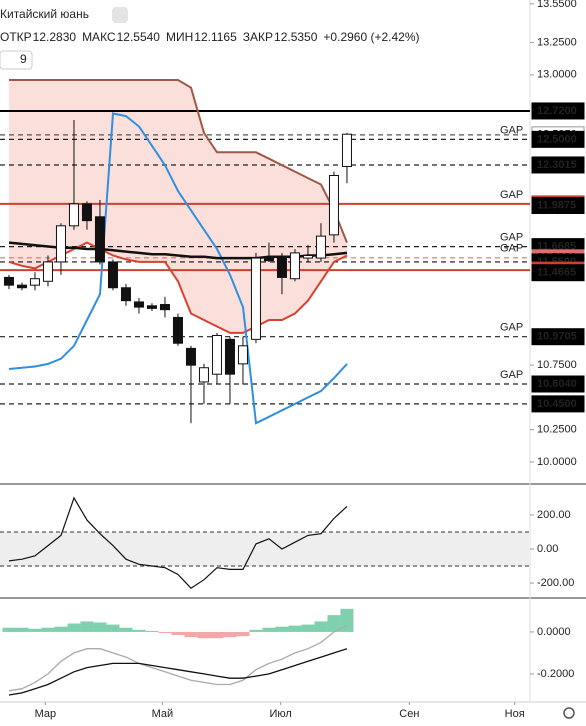  Describe the element at coordinates (371, 37) in the screenshot. I see `ohlc-info: +0.2960 (+2.42%)` at that location.